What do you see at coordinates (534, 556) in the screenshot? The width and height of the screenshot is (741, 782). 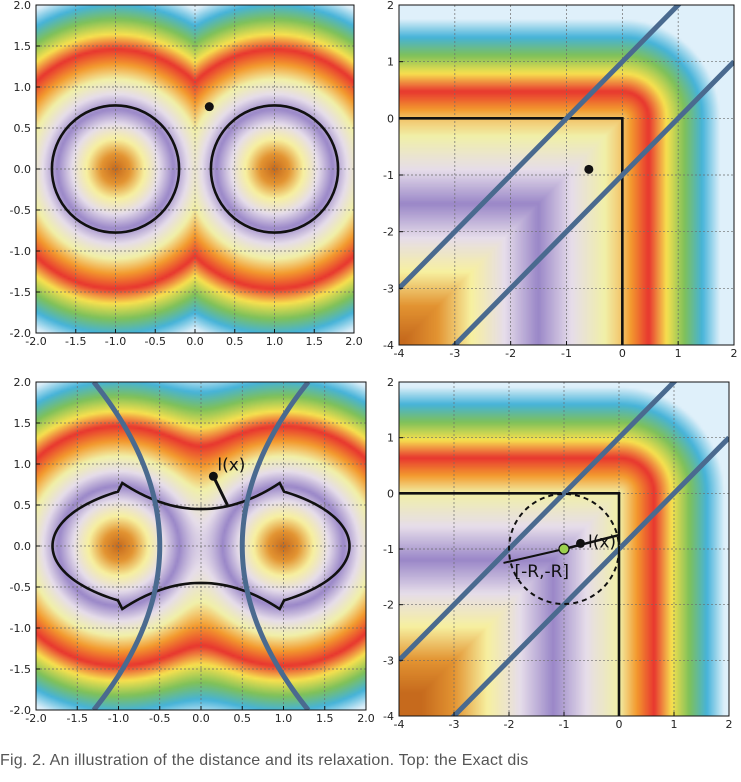 I see `label-leader` at bounding box center [534, 556].